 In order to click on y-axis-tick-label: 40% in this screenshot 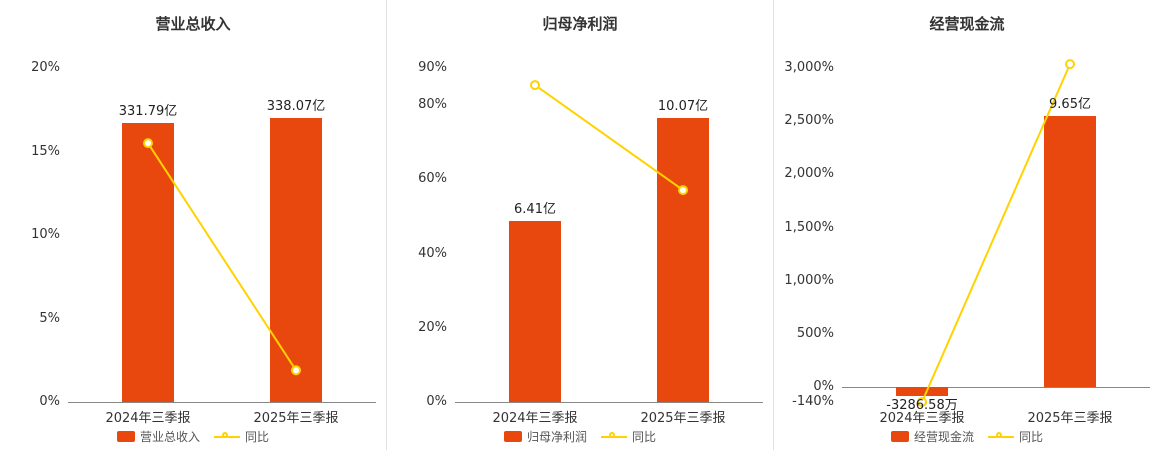, I will do `click(432, 253)`.